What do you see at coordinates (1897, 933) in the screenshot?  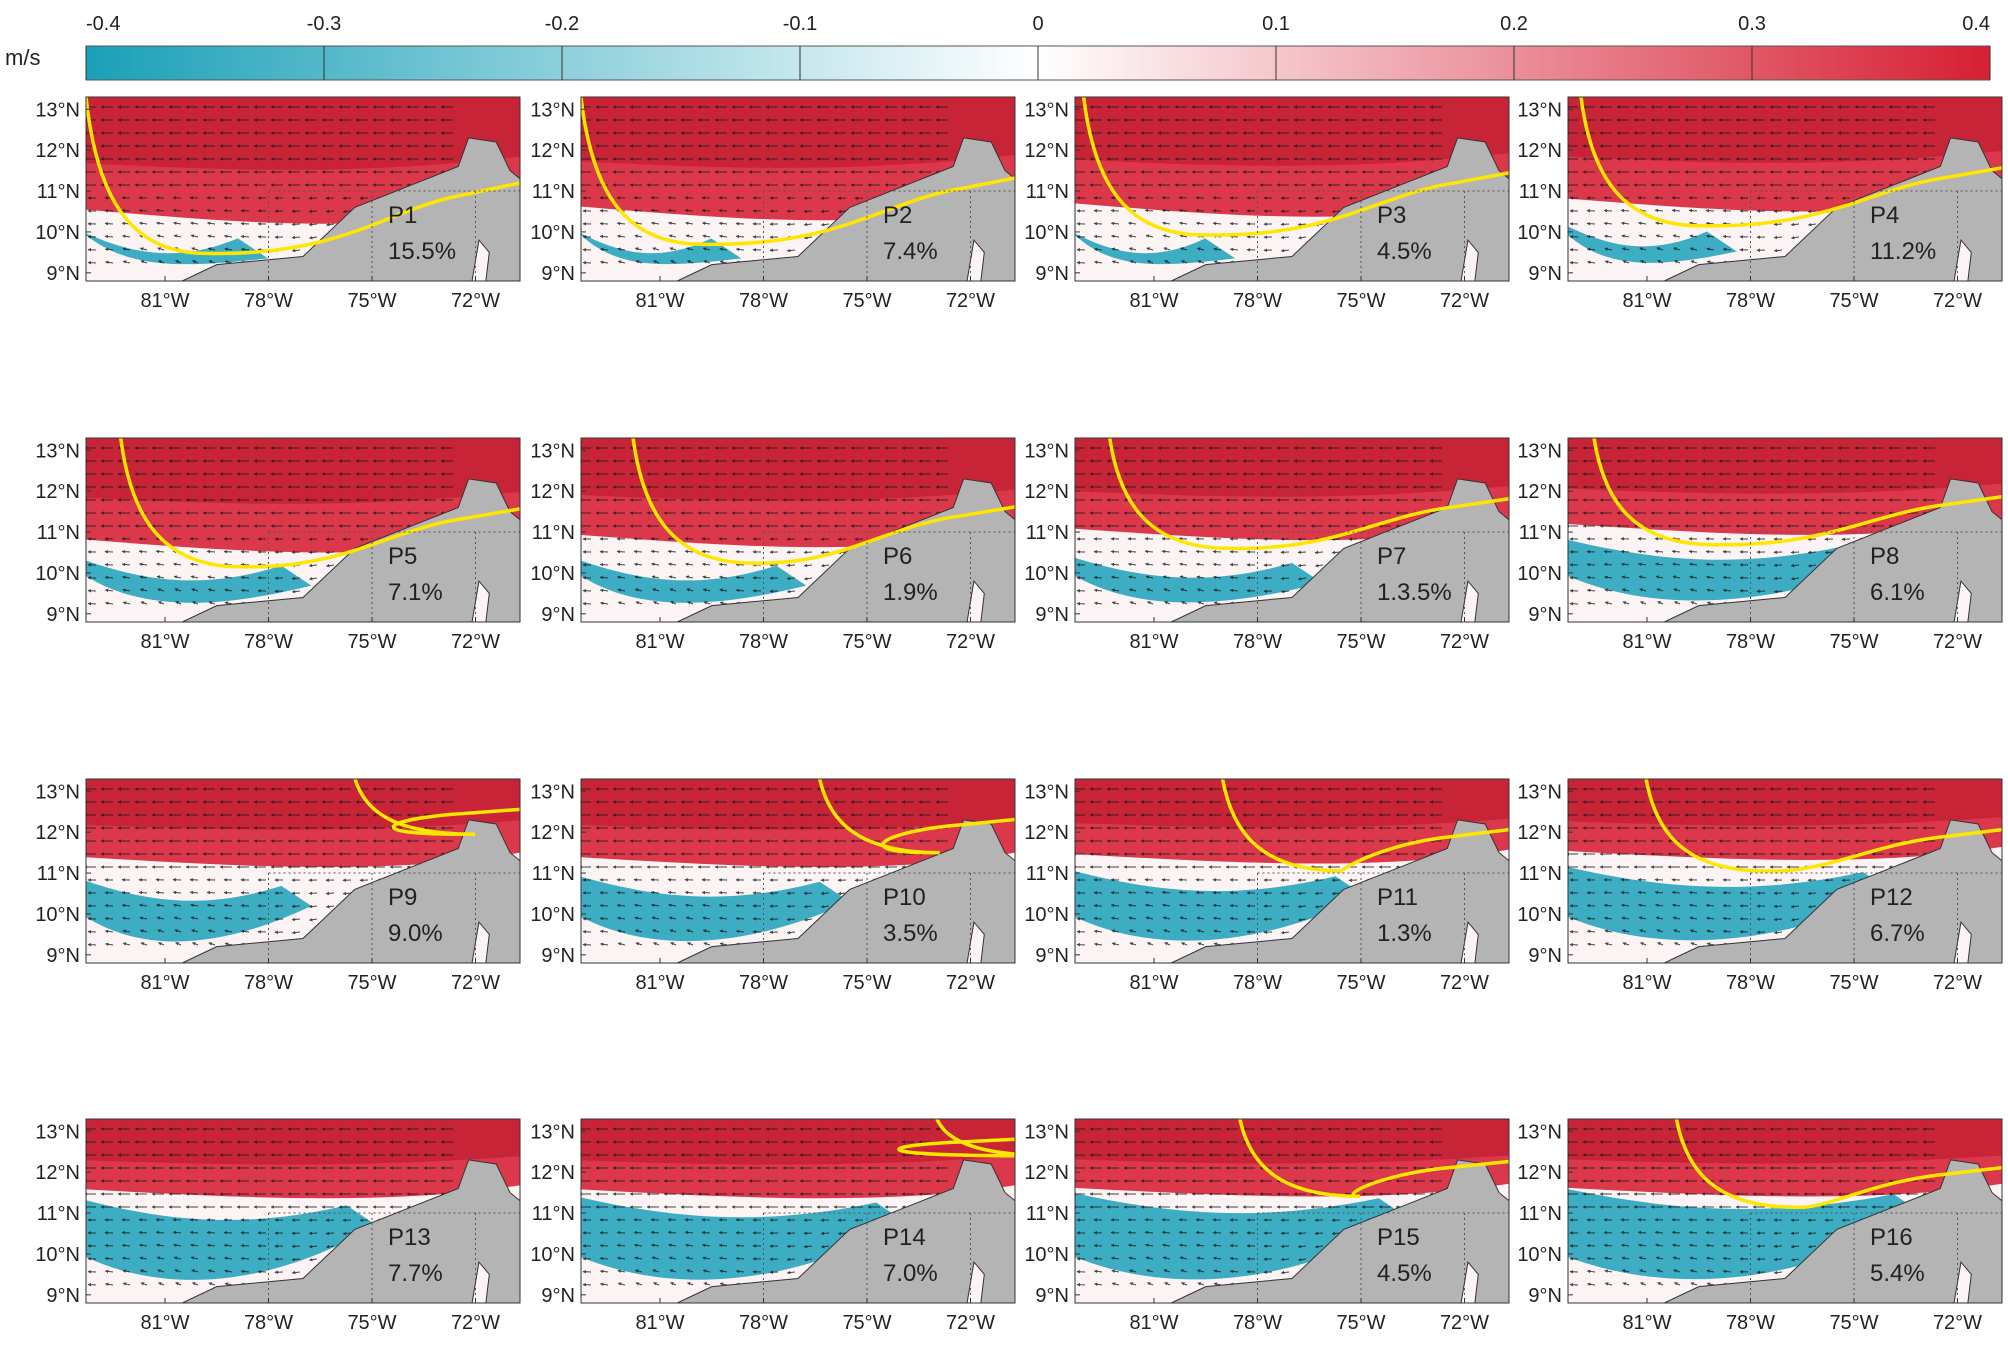 I see `panel-percent: 6.7%` at bounding box center [1897, 933].